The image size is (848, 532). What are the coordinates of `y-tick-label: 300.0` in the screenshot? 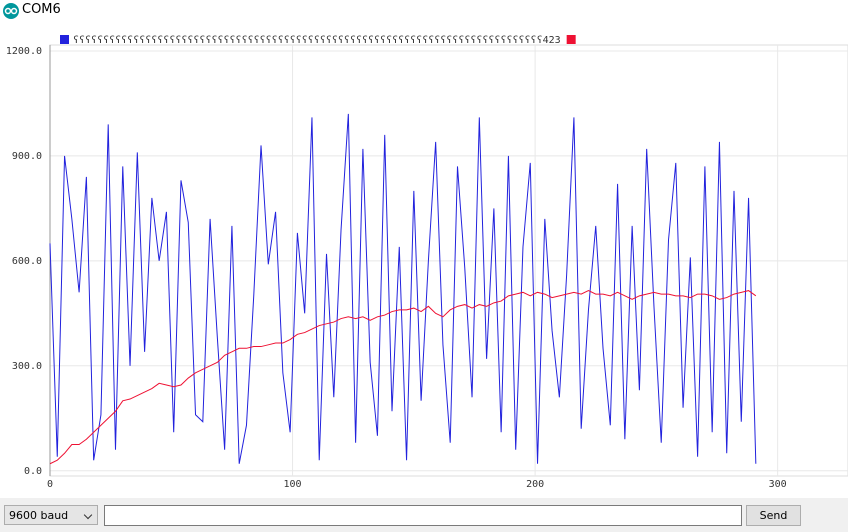 It's located at (27, 366).